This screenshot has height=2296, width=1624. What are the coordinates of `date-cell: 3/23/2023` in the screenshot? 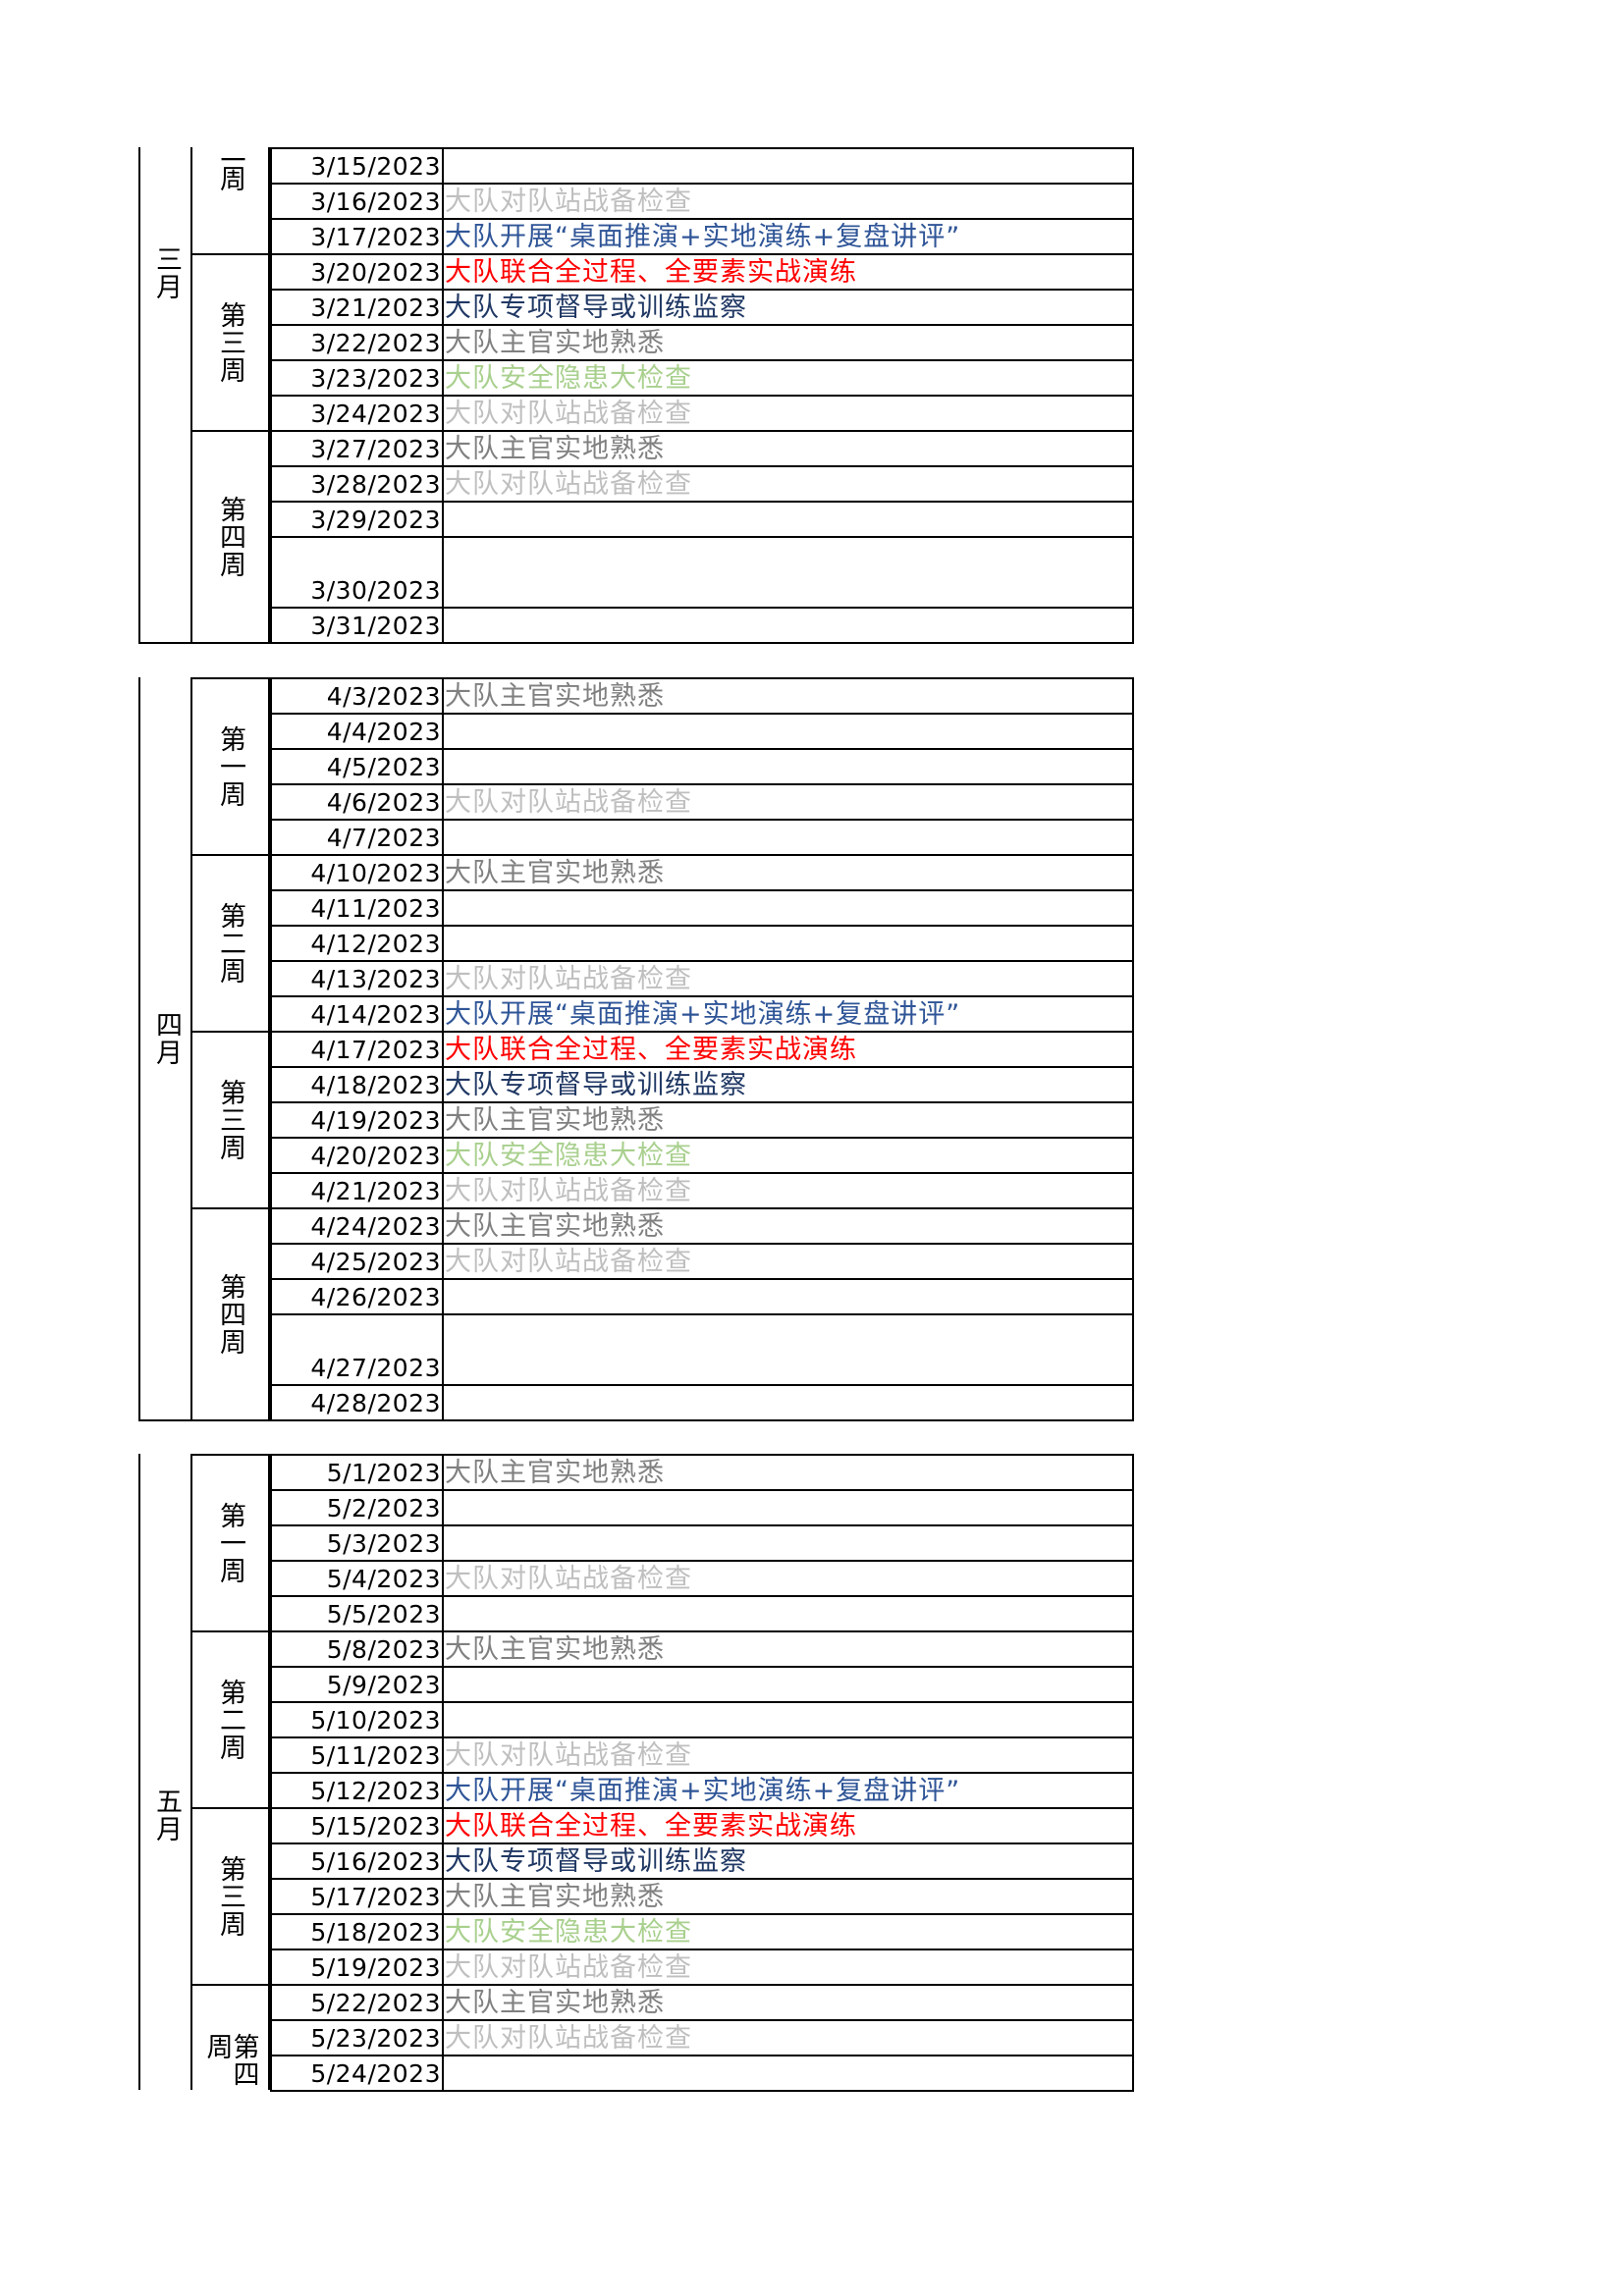 It's located at (357, 378).